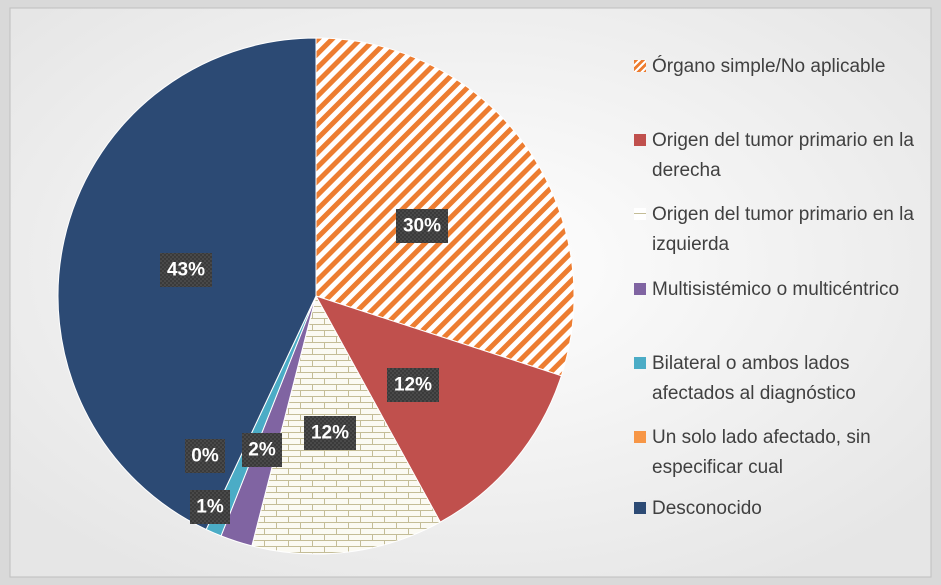  I want to click on data-label: 30%, so click(422, 226).